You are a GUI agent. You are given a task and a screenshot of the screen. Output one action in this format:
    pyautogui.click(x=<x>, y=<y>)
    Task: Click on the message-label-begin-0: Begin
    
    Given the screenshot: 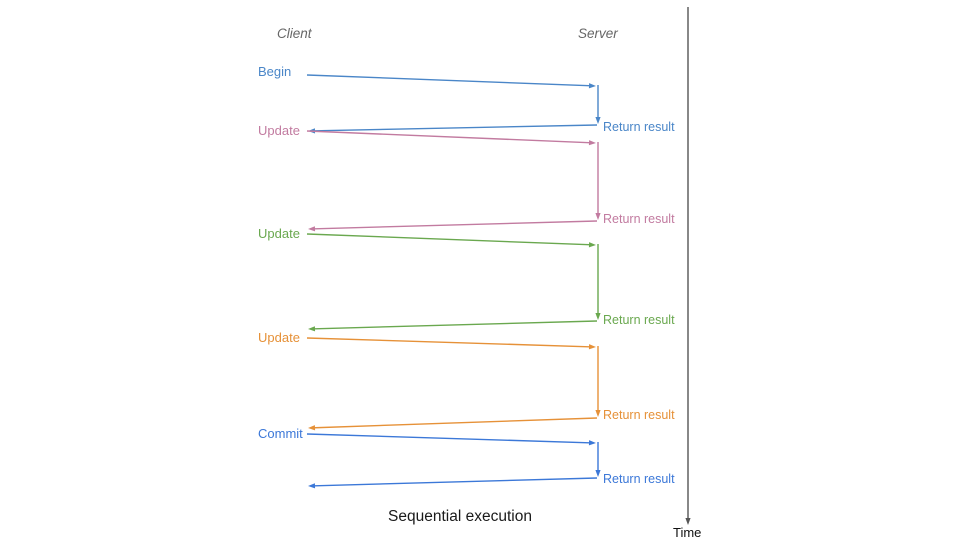 What is the action you would take?
    pyautogui.click(x=274, y=71)
    